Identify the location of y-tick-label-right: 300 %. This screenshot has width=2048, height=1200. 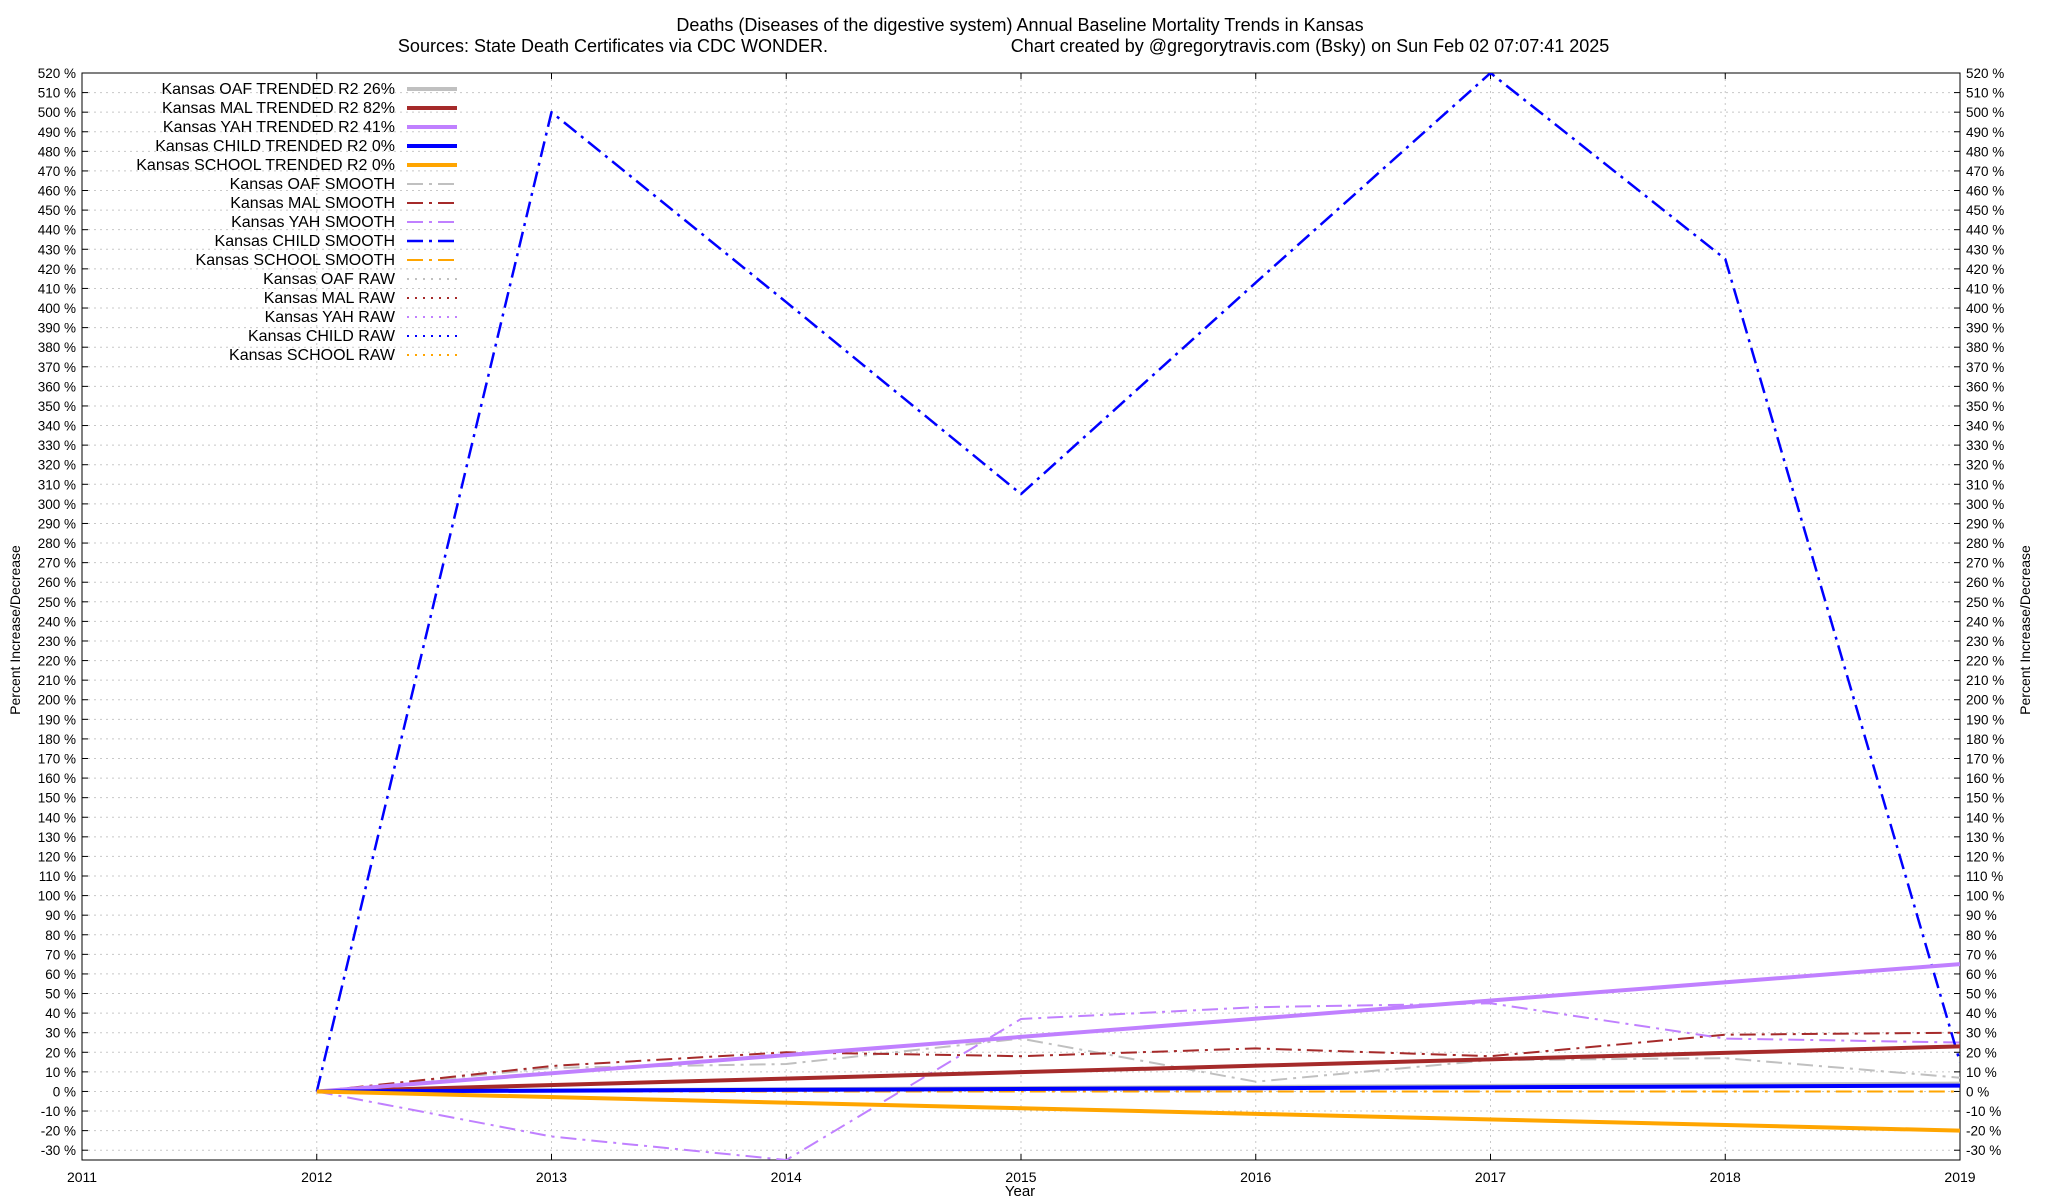
(1985, 504).